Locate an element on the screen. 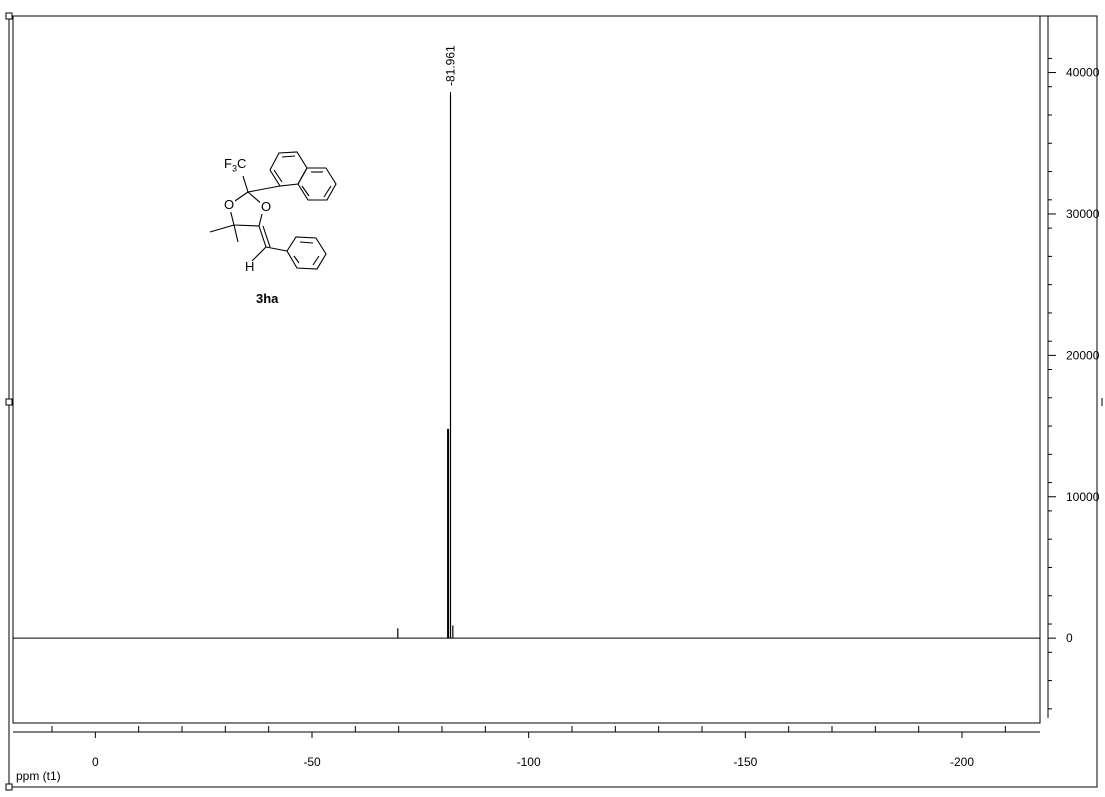  spectrum-peaks is located at coordinates (425, 366).